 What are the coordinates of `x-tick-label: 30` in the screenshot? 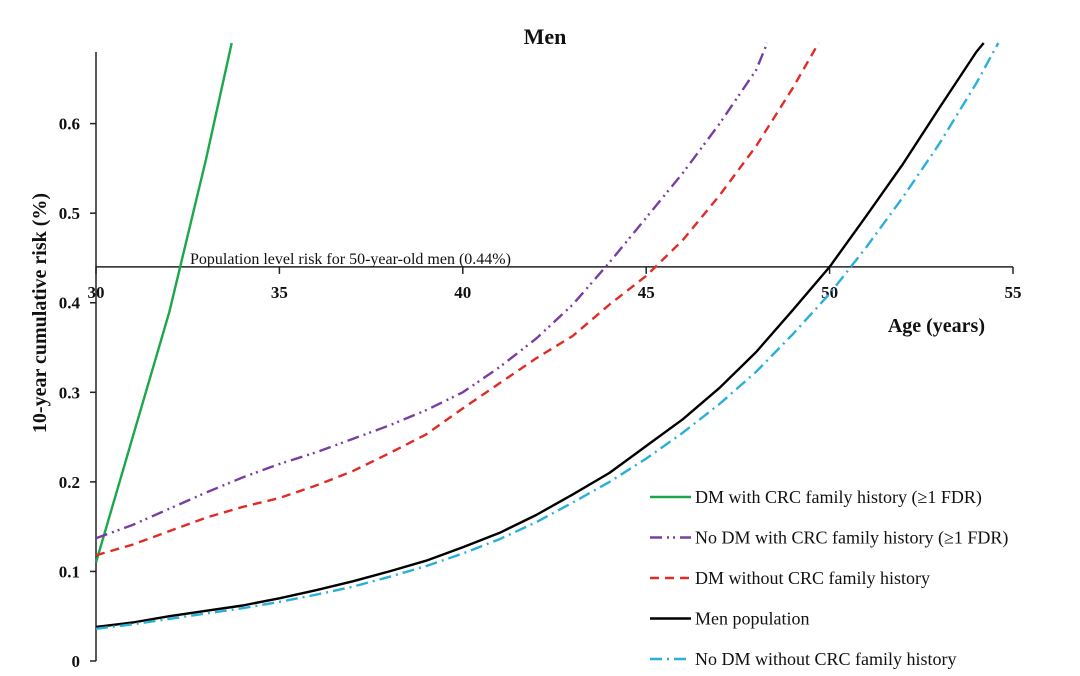 It's located at (96, 292).